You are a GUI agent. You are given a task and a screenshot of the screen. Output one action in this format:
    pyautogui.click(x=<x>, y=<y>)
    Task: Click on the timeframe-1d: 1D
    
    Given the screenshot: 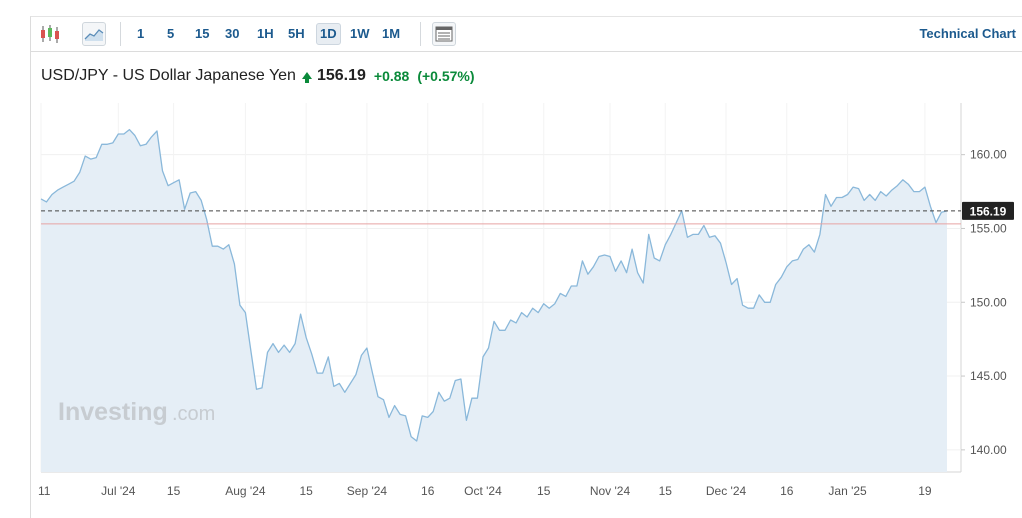 What is the action you would take?
    pyautogui.click(x=328, y=34)
    